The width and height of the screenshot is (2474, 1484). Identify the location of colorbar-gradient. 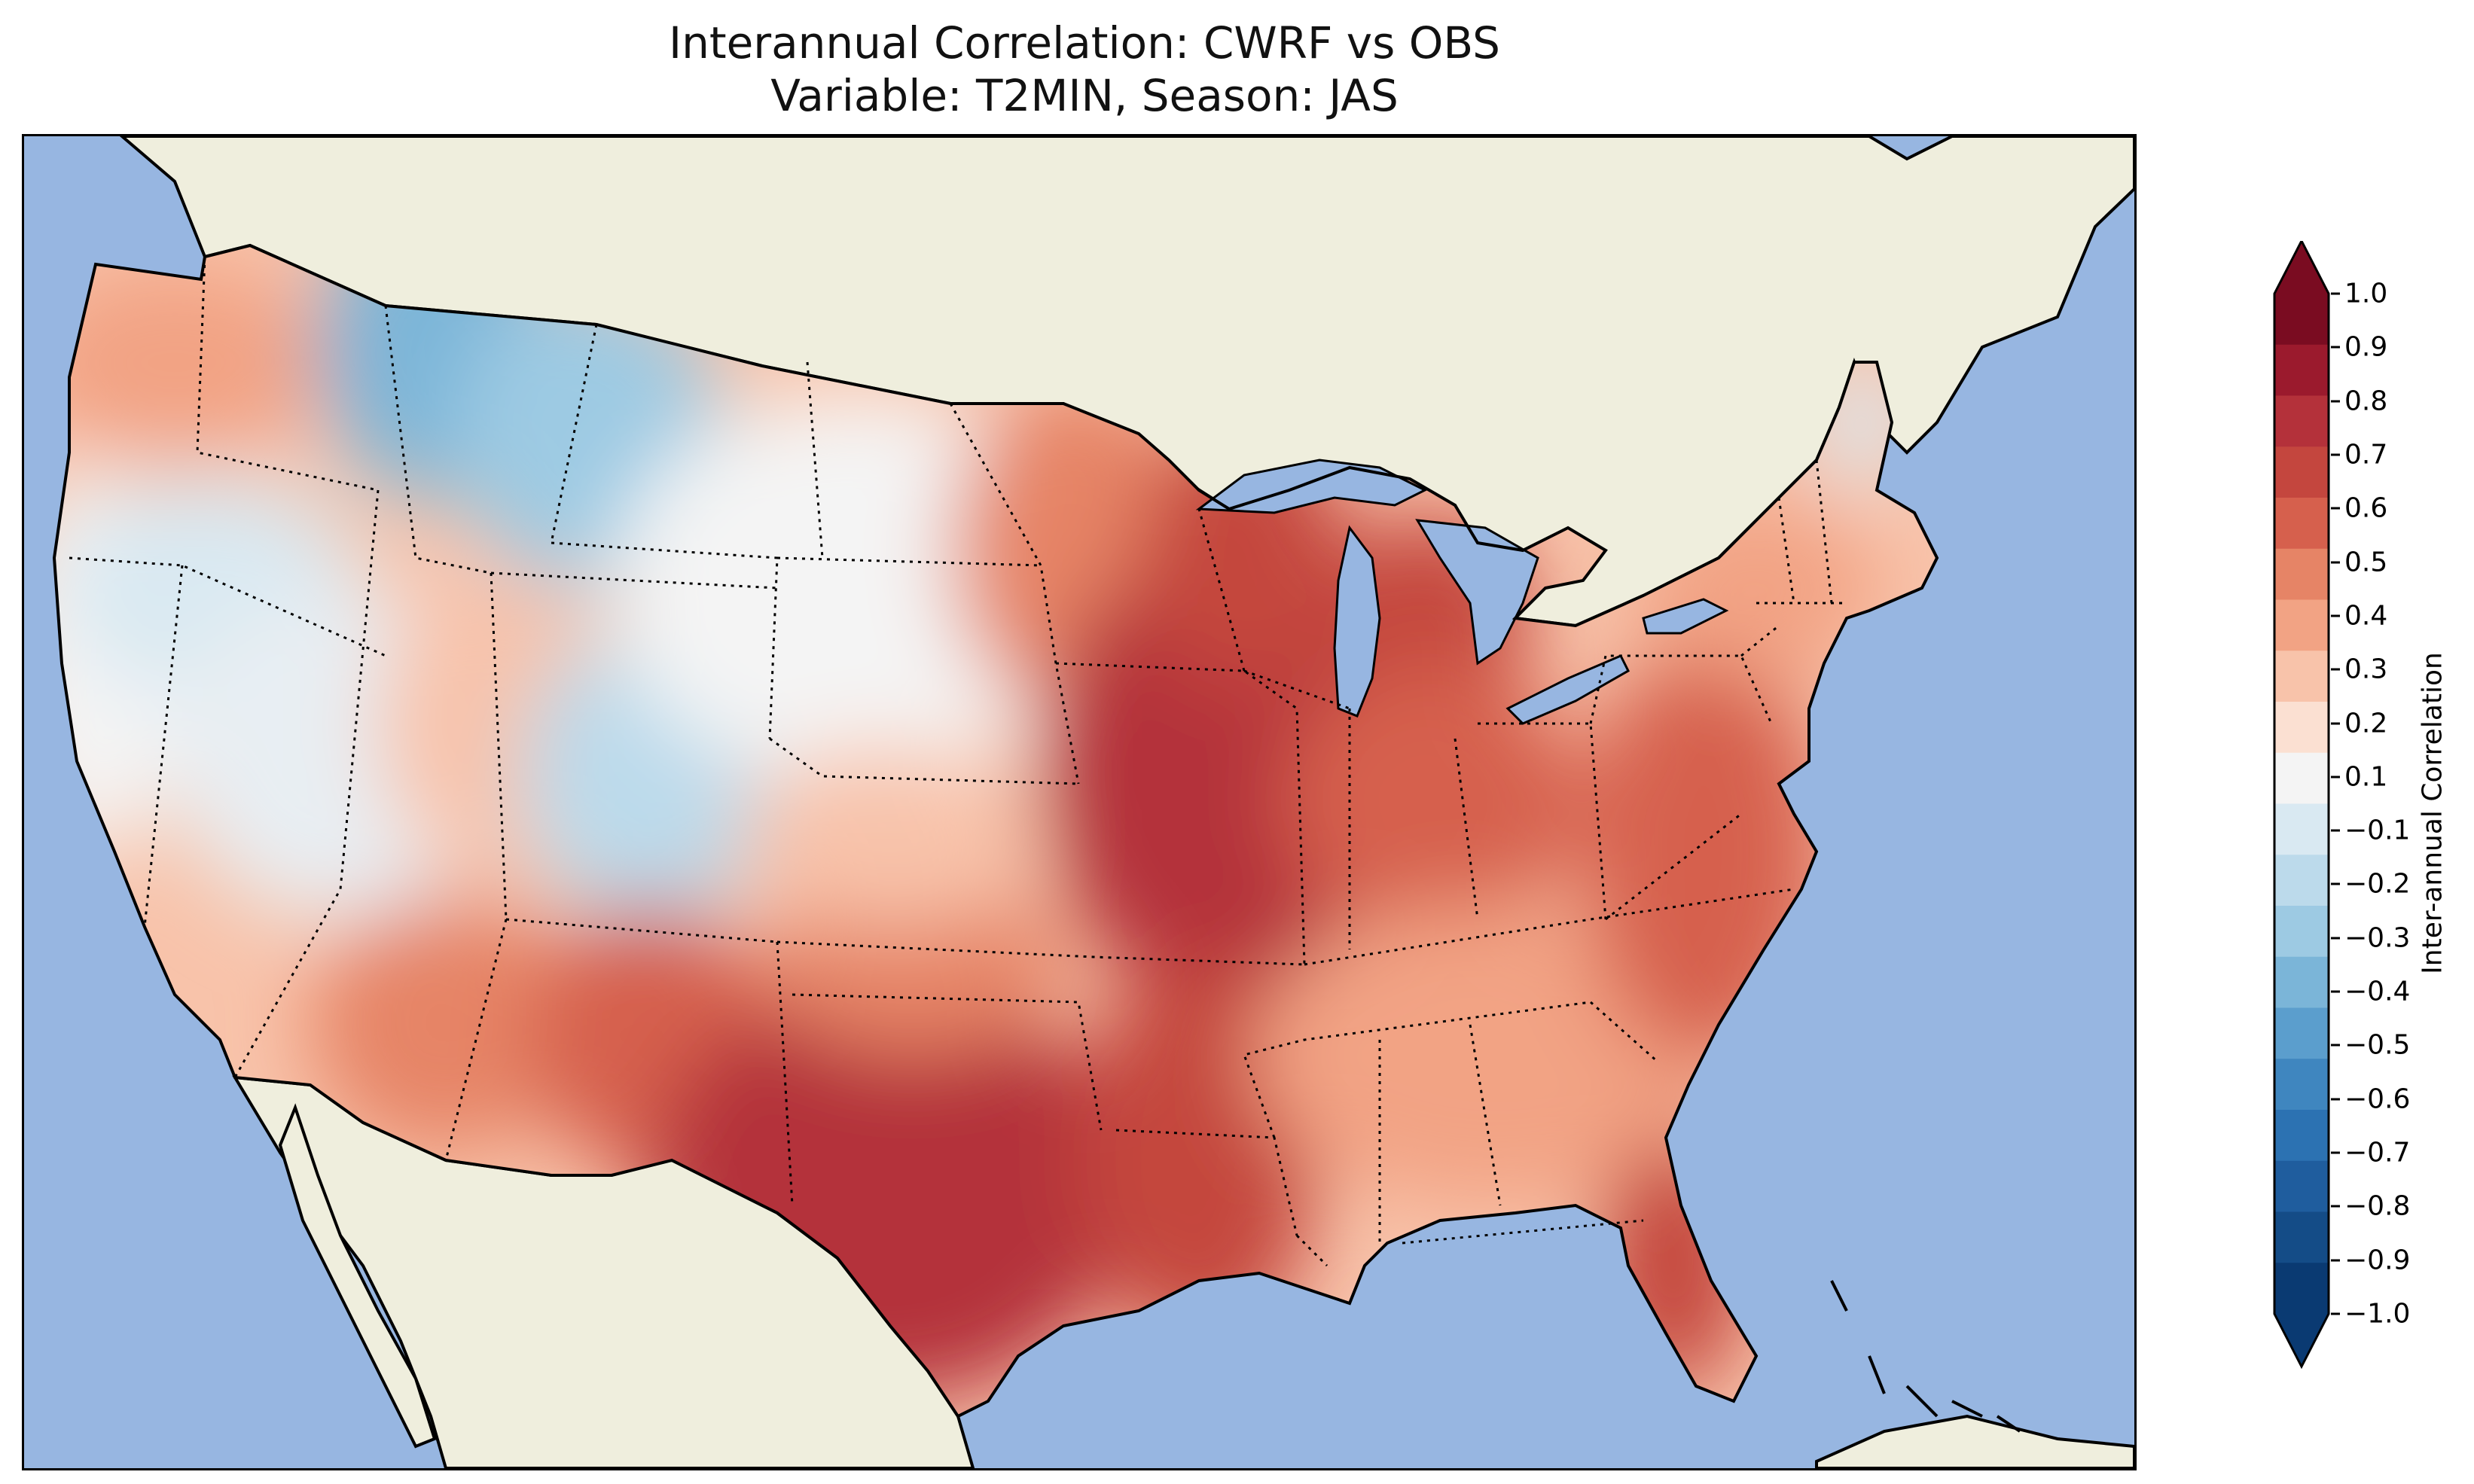
(2302, 805).